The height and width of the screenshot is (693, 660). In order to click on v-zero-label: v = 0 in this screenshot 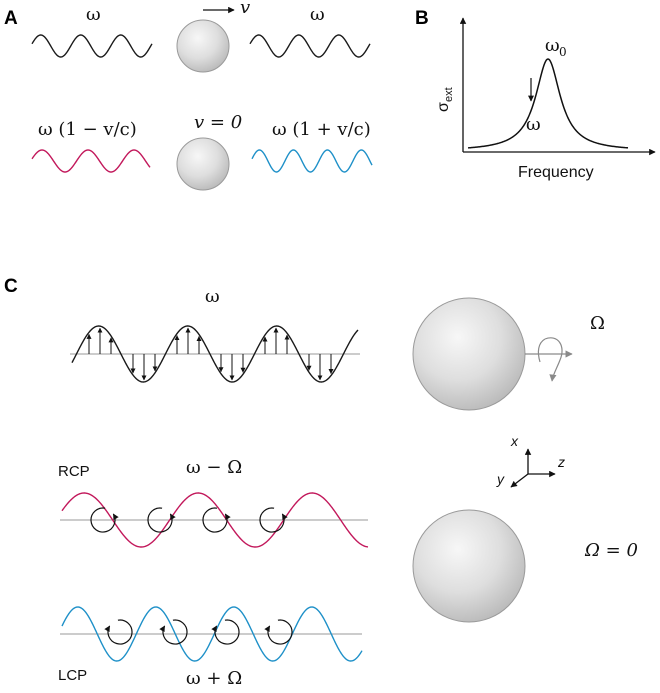, I will do `click(218, 122)`.